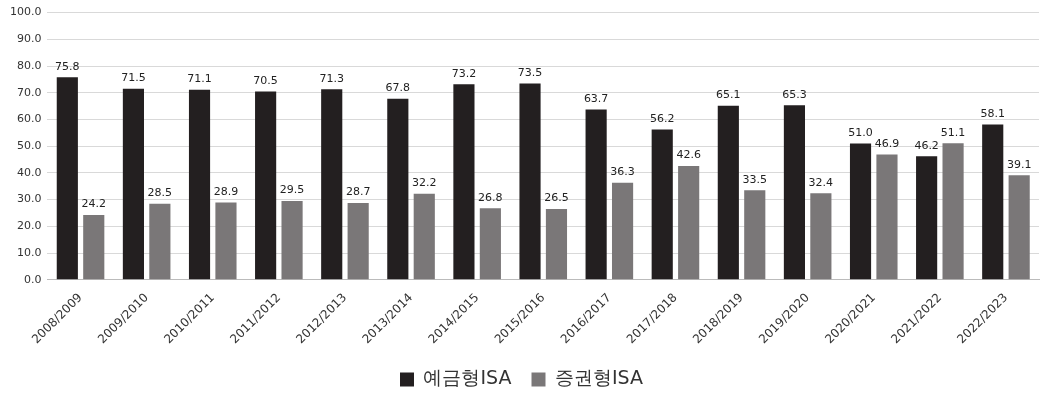 The width and height of the screenshot is (1051, 403). What do you see at coordinates (728, 95) in the screenshot?
I see `data-label: 65.1` at bounding box center [728, 95].